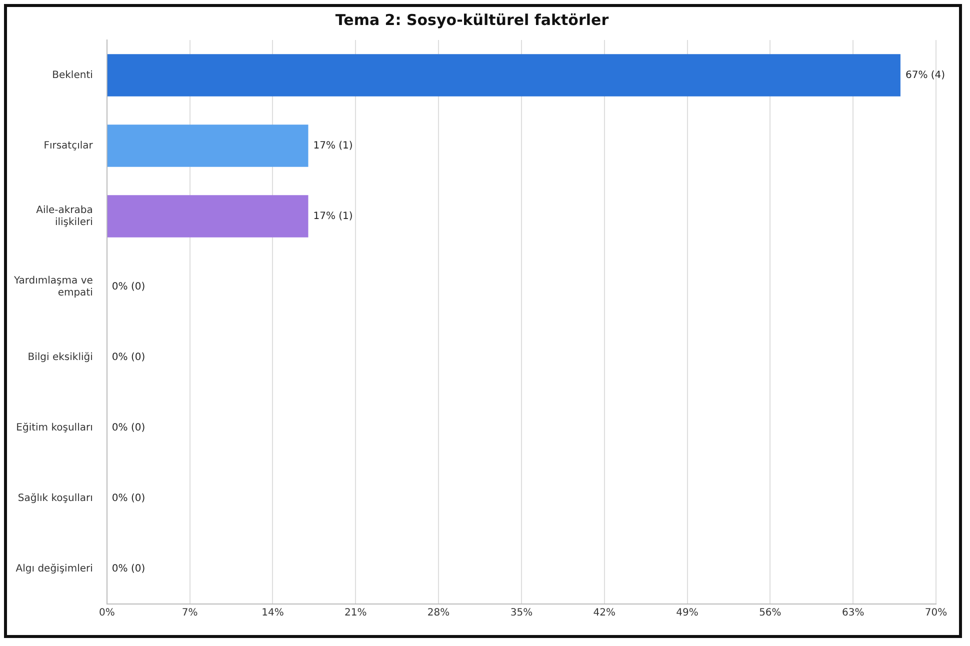  What do you see at coordinates (925, 75) in the screenshot?
I see `data-label: 67% (4)` at bounding box center [925, 75].